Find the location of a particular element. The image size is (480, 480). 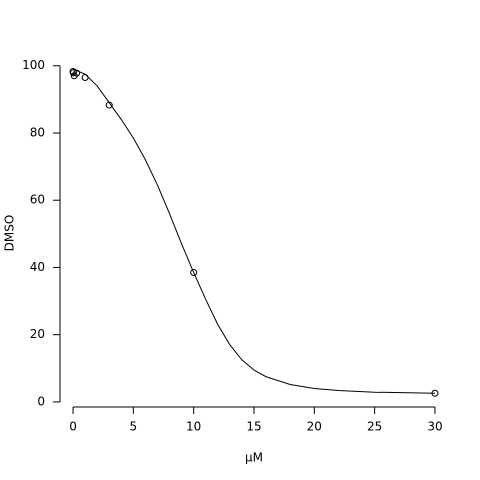

y-tick-label: 20 is located at coordinates (37, 334).